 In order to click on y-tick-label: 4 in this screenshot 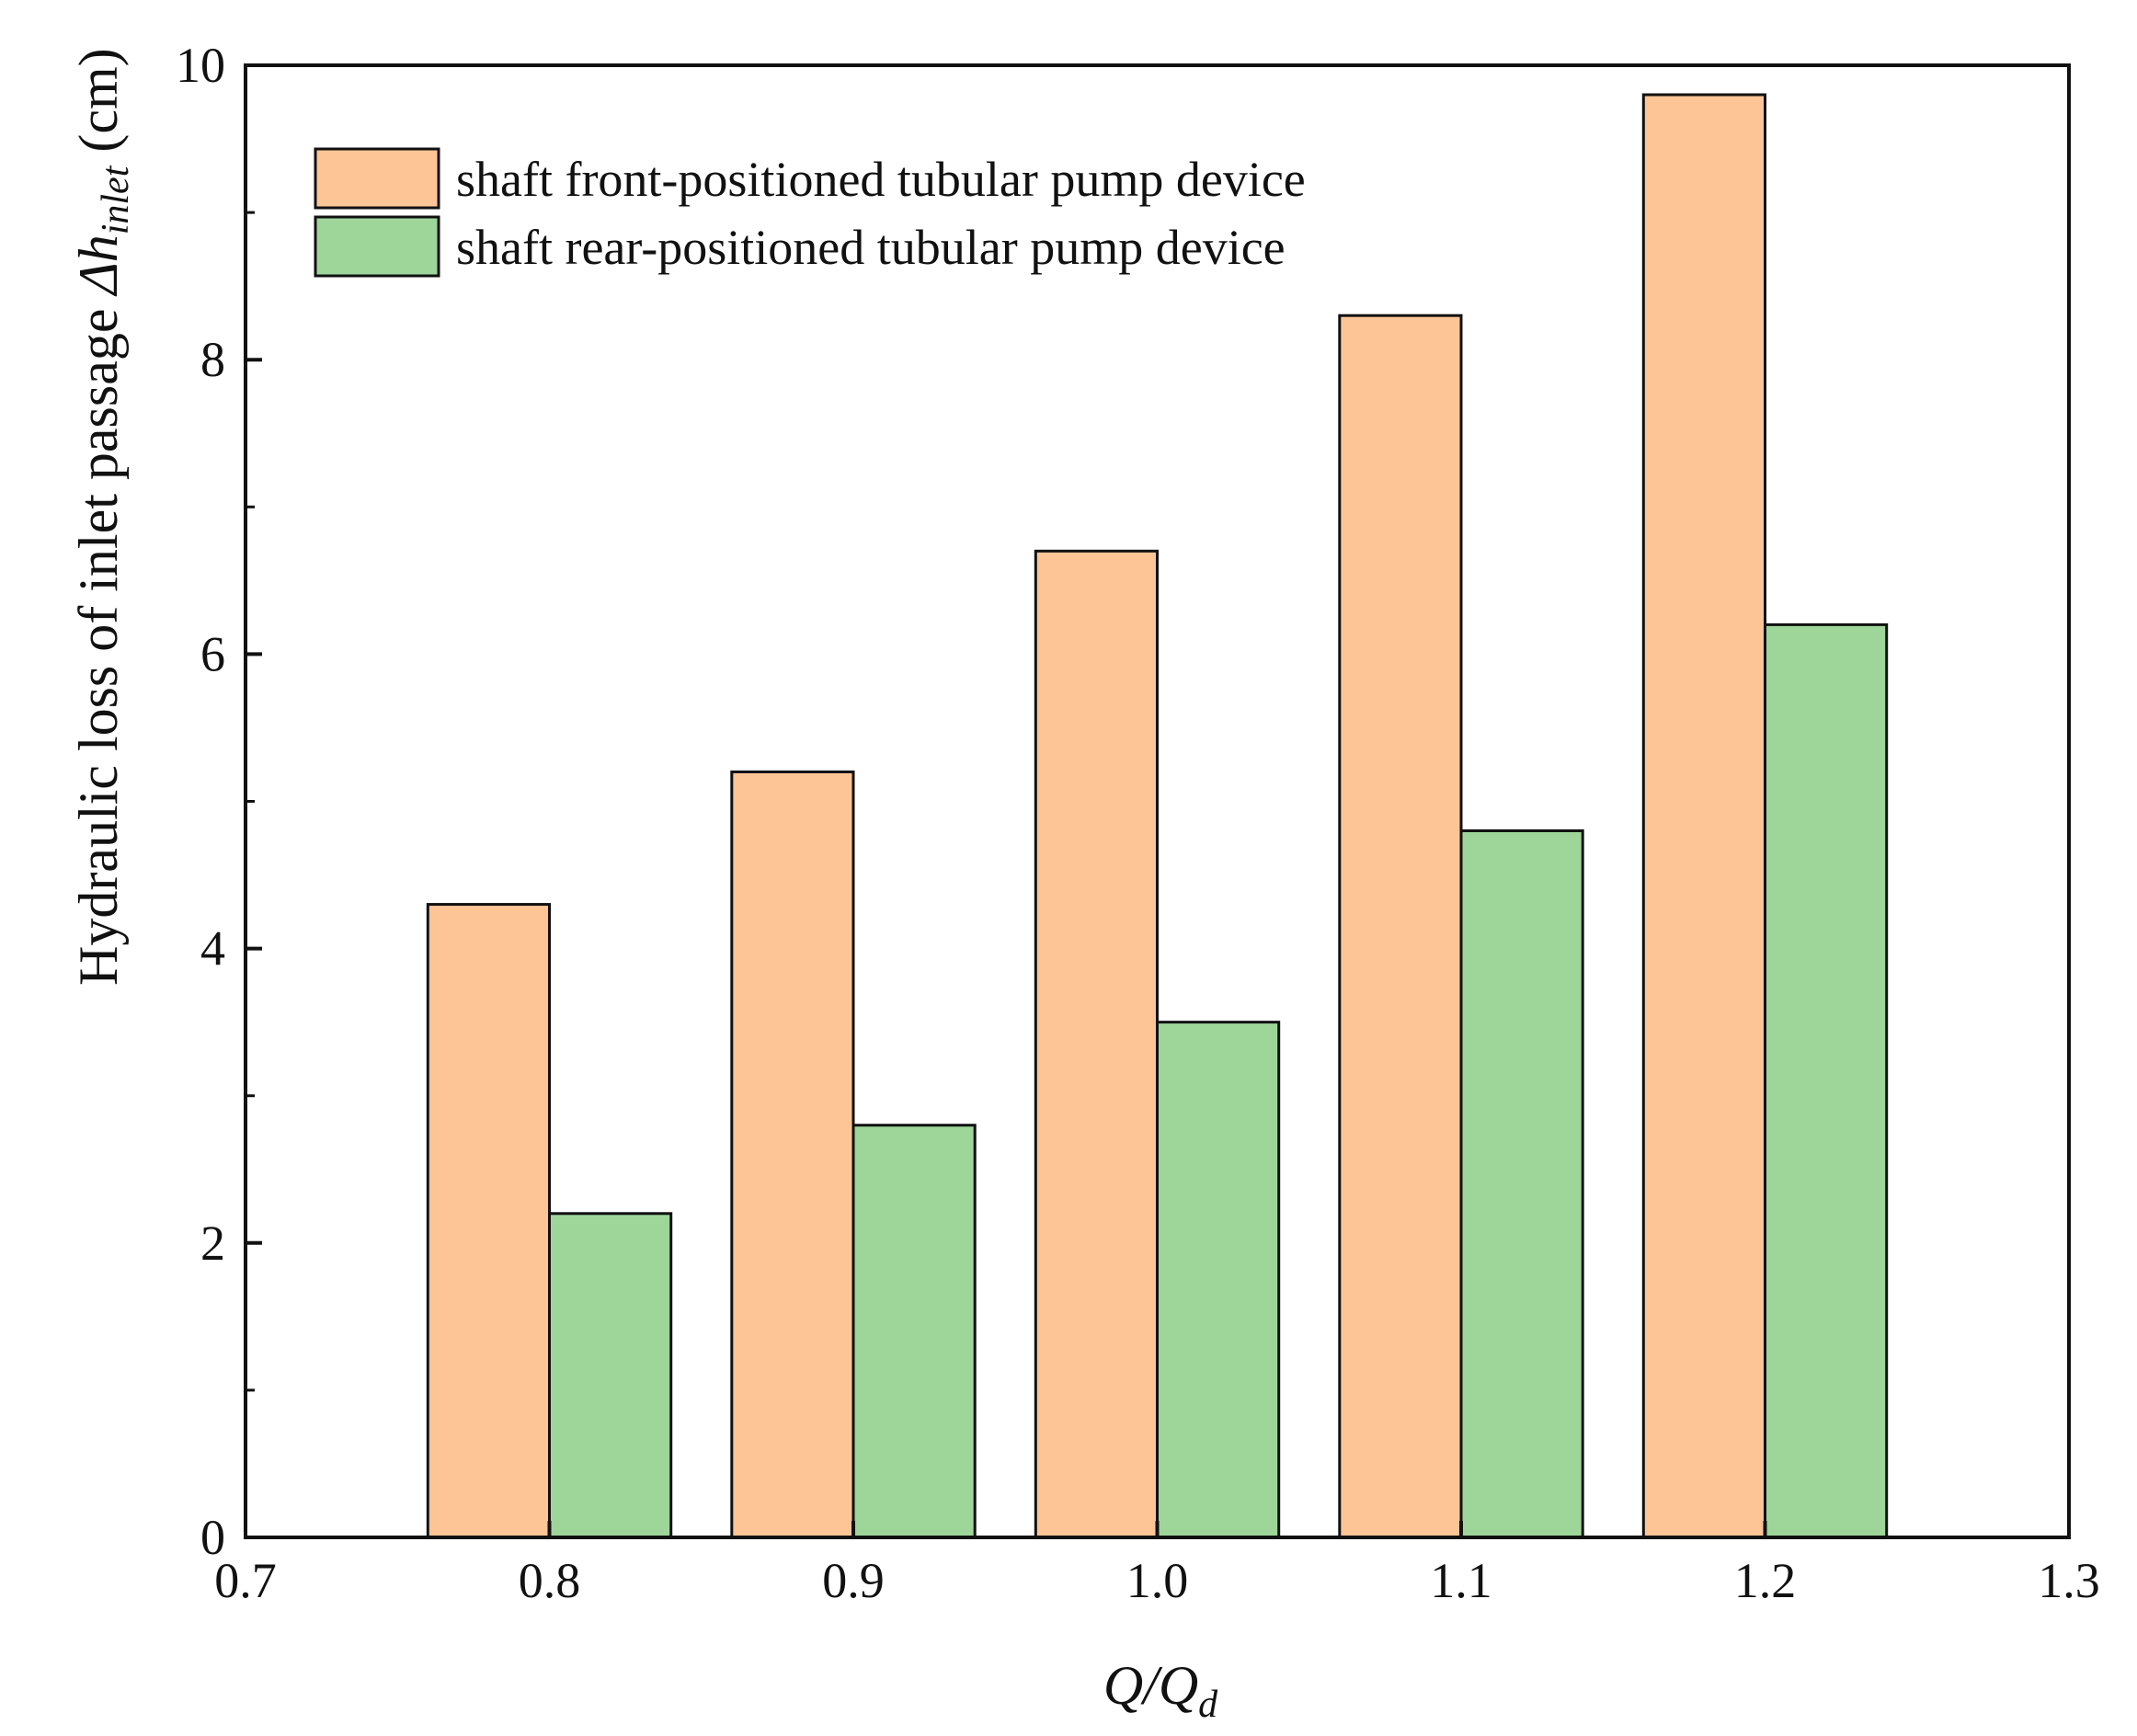, I will do `click(212, 948)`.